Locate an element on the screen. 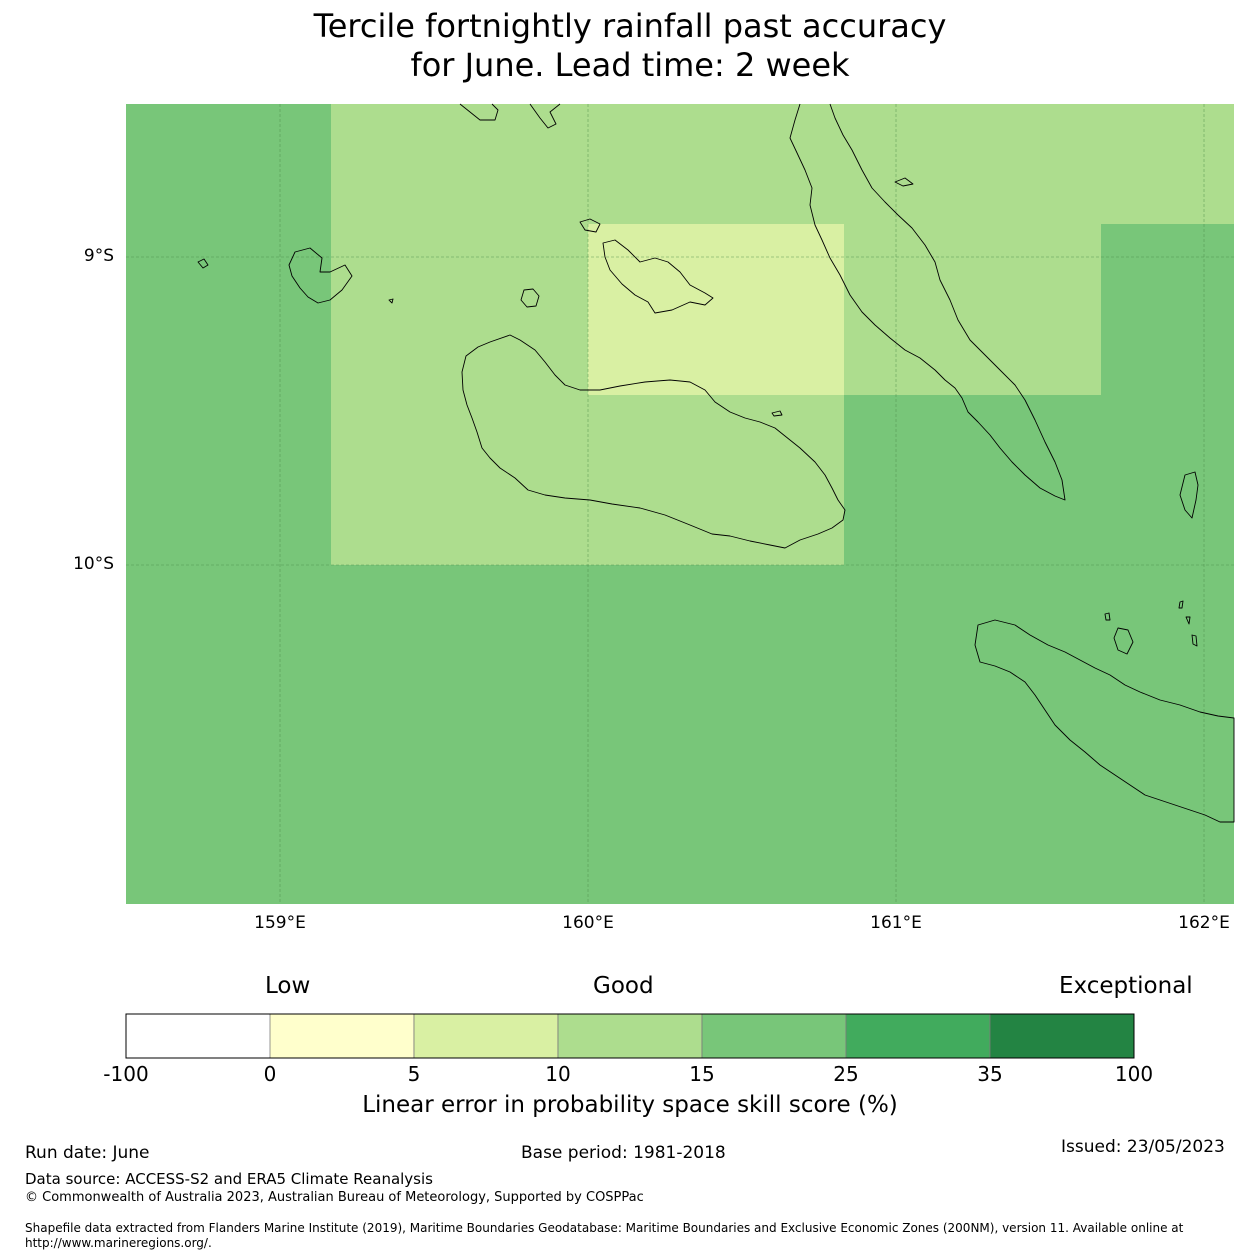  colorbar-category-exceptional: Exceptional is located at coordinates (1126, 986).